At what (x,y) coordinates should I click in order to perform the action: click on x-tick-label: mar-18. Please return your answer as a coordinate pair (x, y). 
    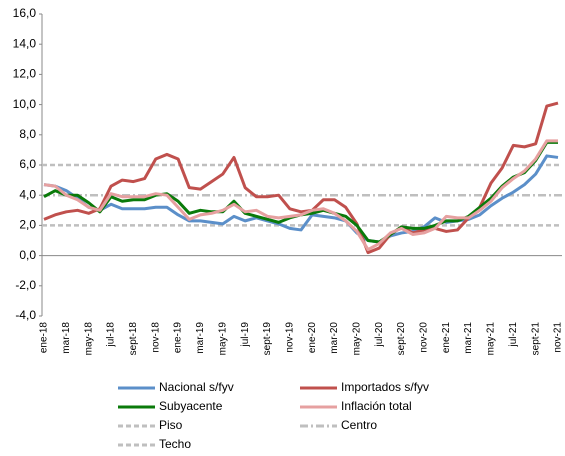
    Looking at the image, I should click on (66, 338).